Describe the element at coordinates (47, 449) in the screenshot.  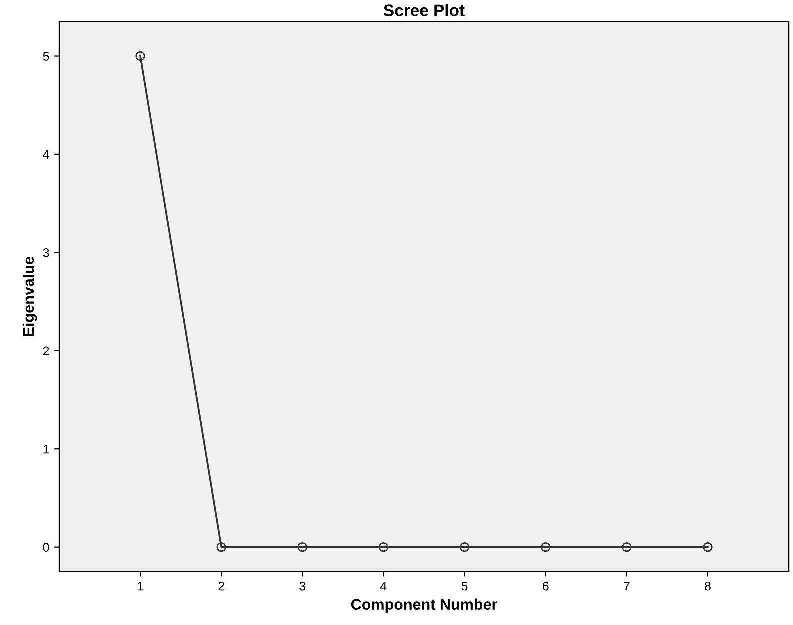
I see `y-tick-label: 1` at that location.